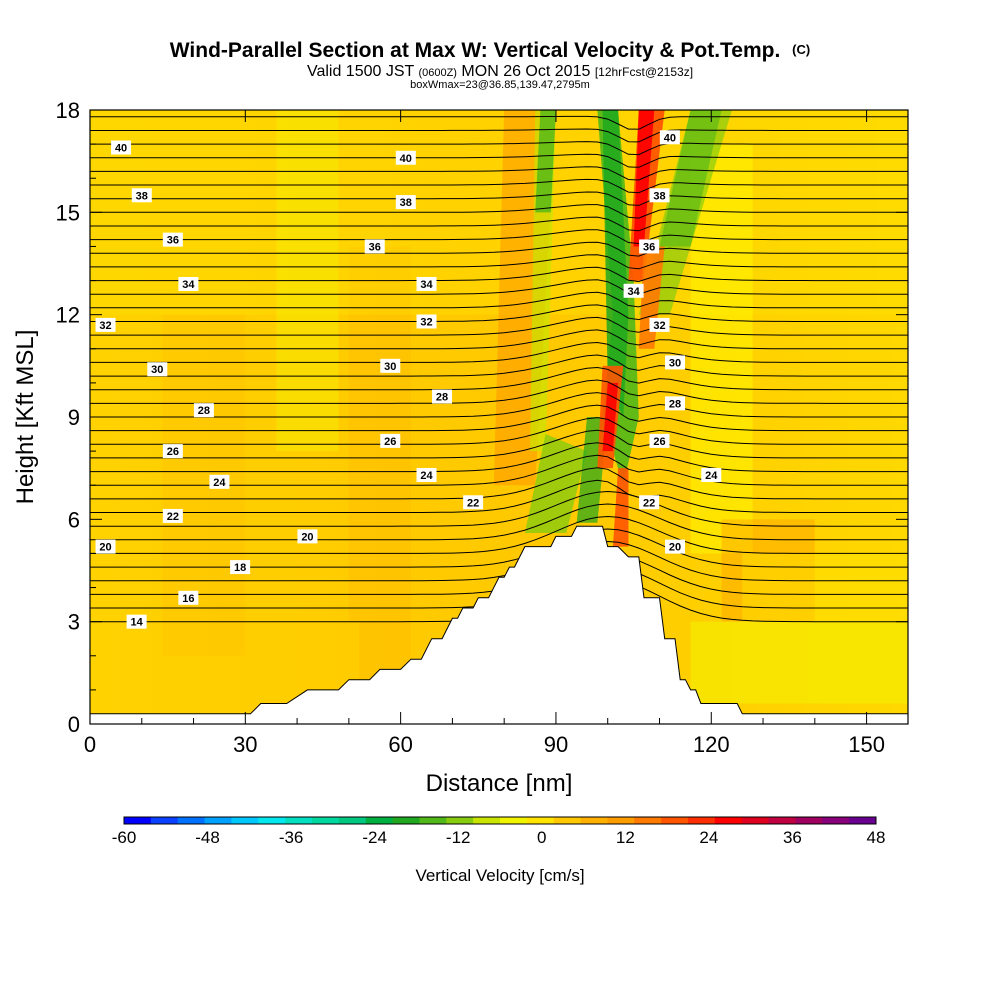 The width and height of the screenshot is (1000, 1000). Describe the element at coordinates (499, 875) in the screenshot. I see `colorbar-label: Vertical Velocity [cm/s]` at that location.